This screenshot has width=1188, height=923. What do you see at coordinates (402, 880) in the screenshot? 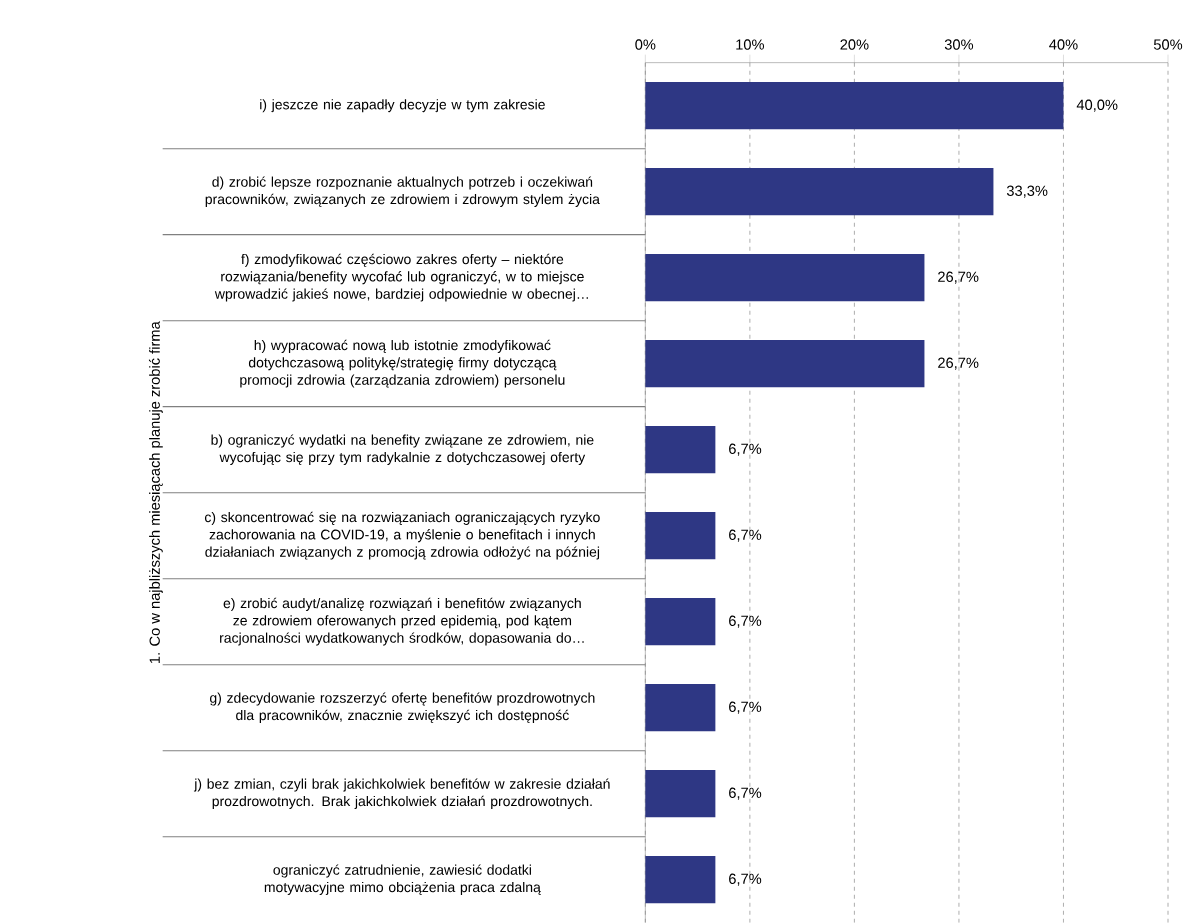
I see `y-tick-label: ograniczyć zatrudnienie, zawiesić dodatki motywacyjne mimo obciążenia praca zdalną` at bounding box center [402, 880].